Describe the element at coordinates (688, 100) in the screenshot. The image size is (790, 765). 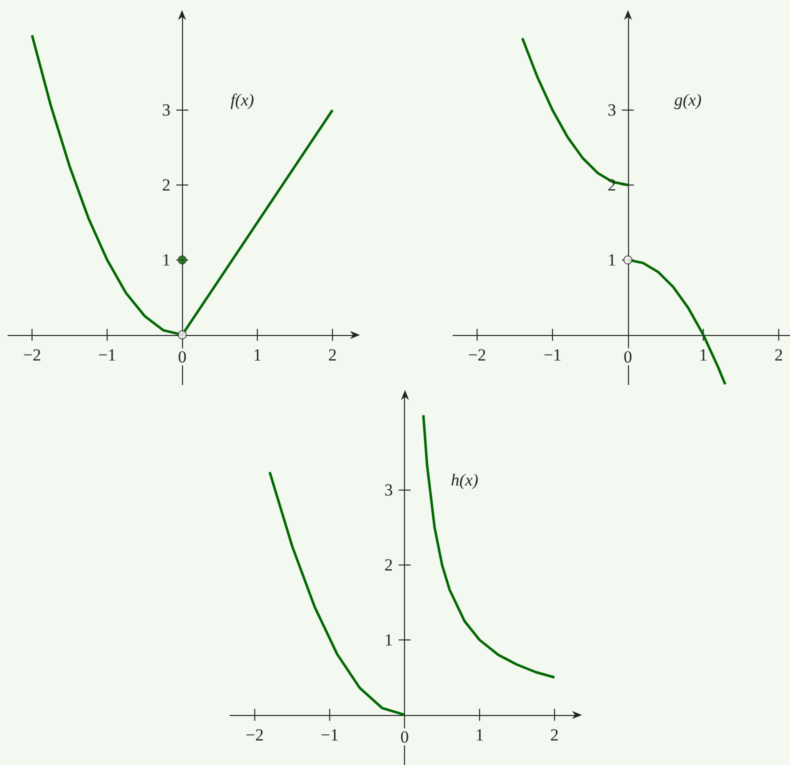
I see `annotation: g(x)` at that location.